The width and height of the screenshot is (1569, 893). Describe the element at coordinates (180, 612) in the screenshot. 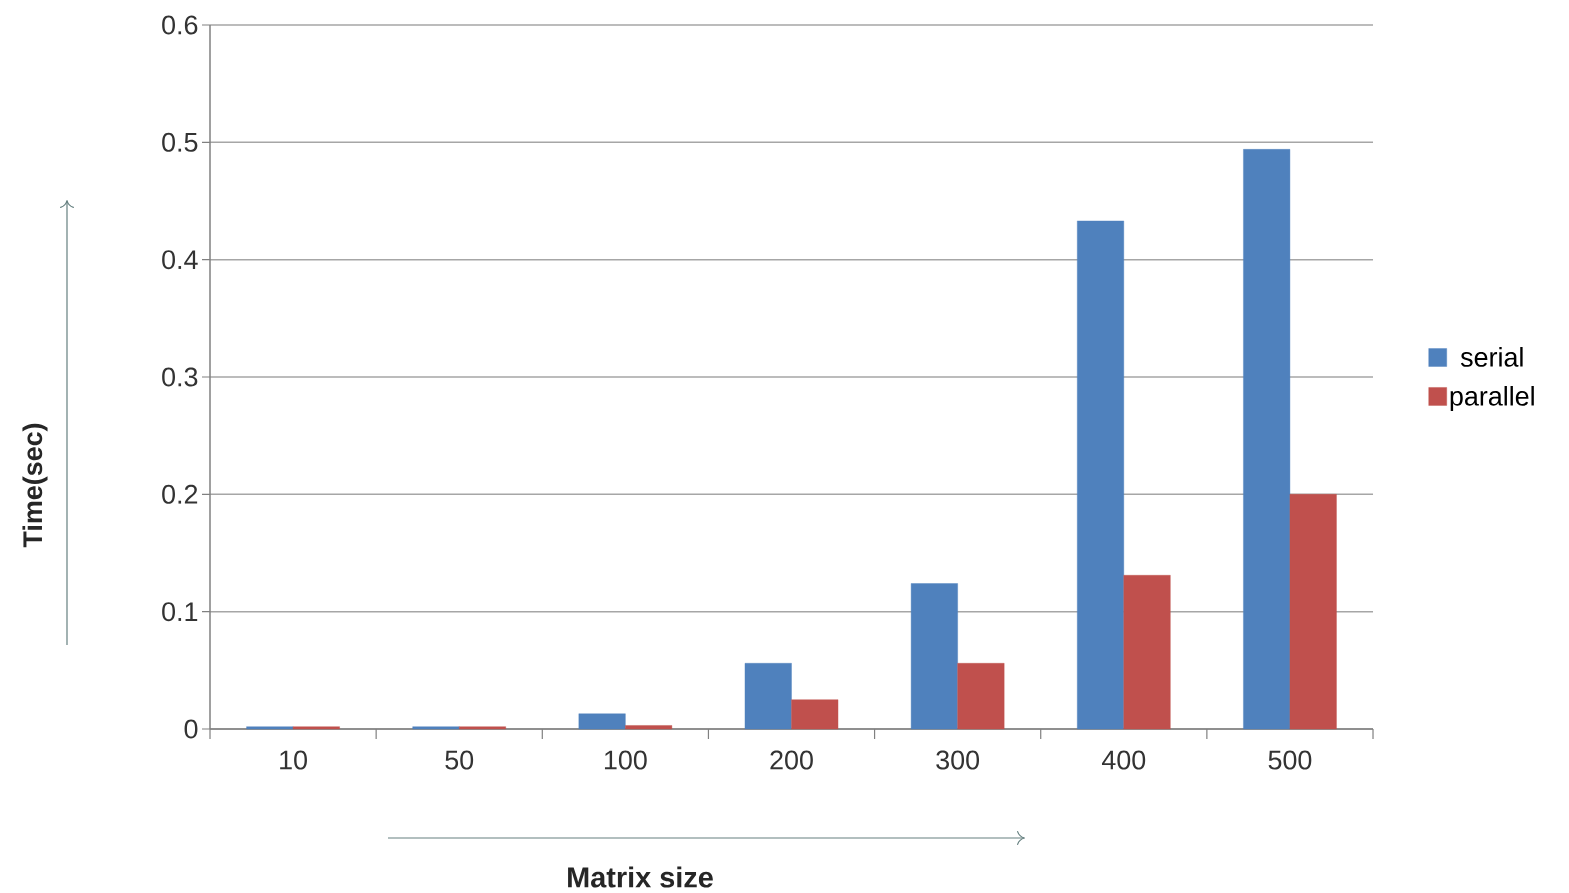

I see `y-tick-label: 0.1` at that location.